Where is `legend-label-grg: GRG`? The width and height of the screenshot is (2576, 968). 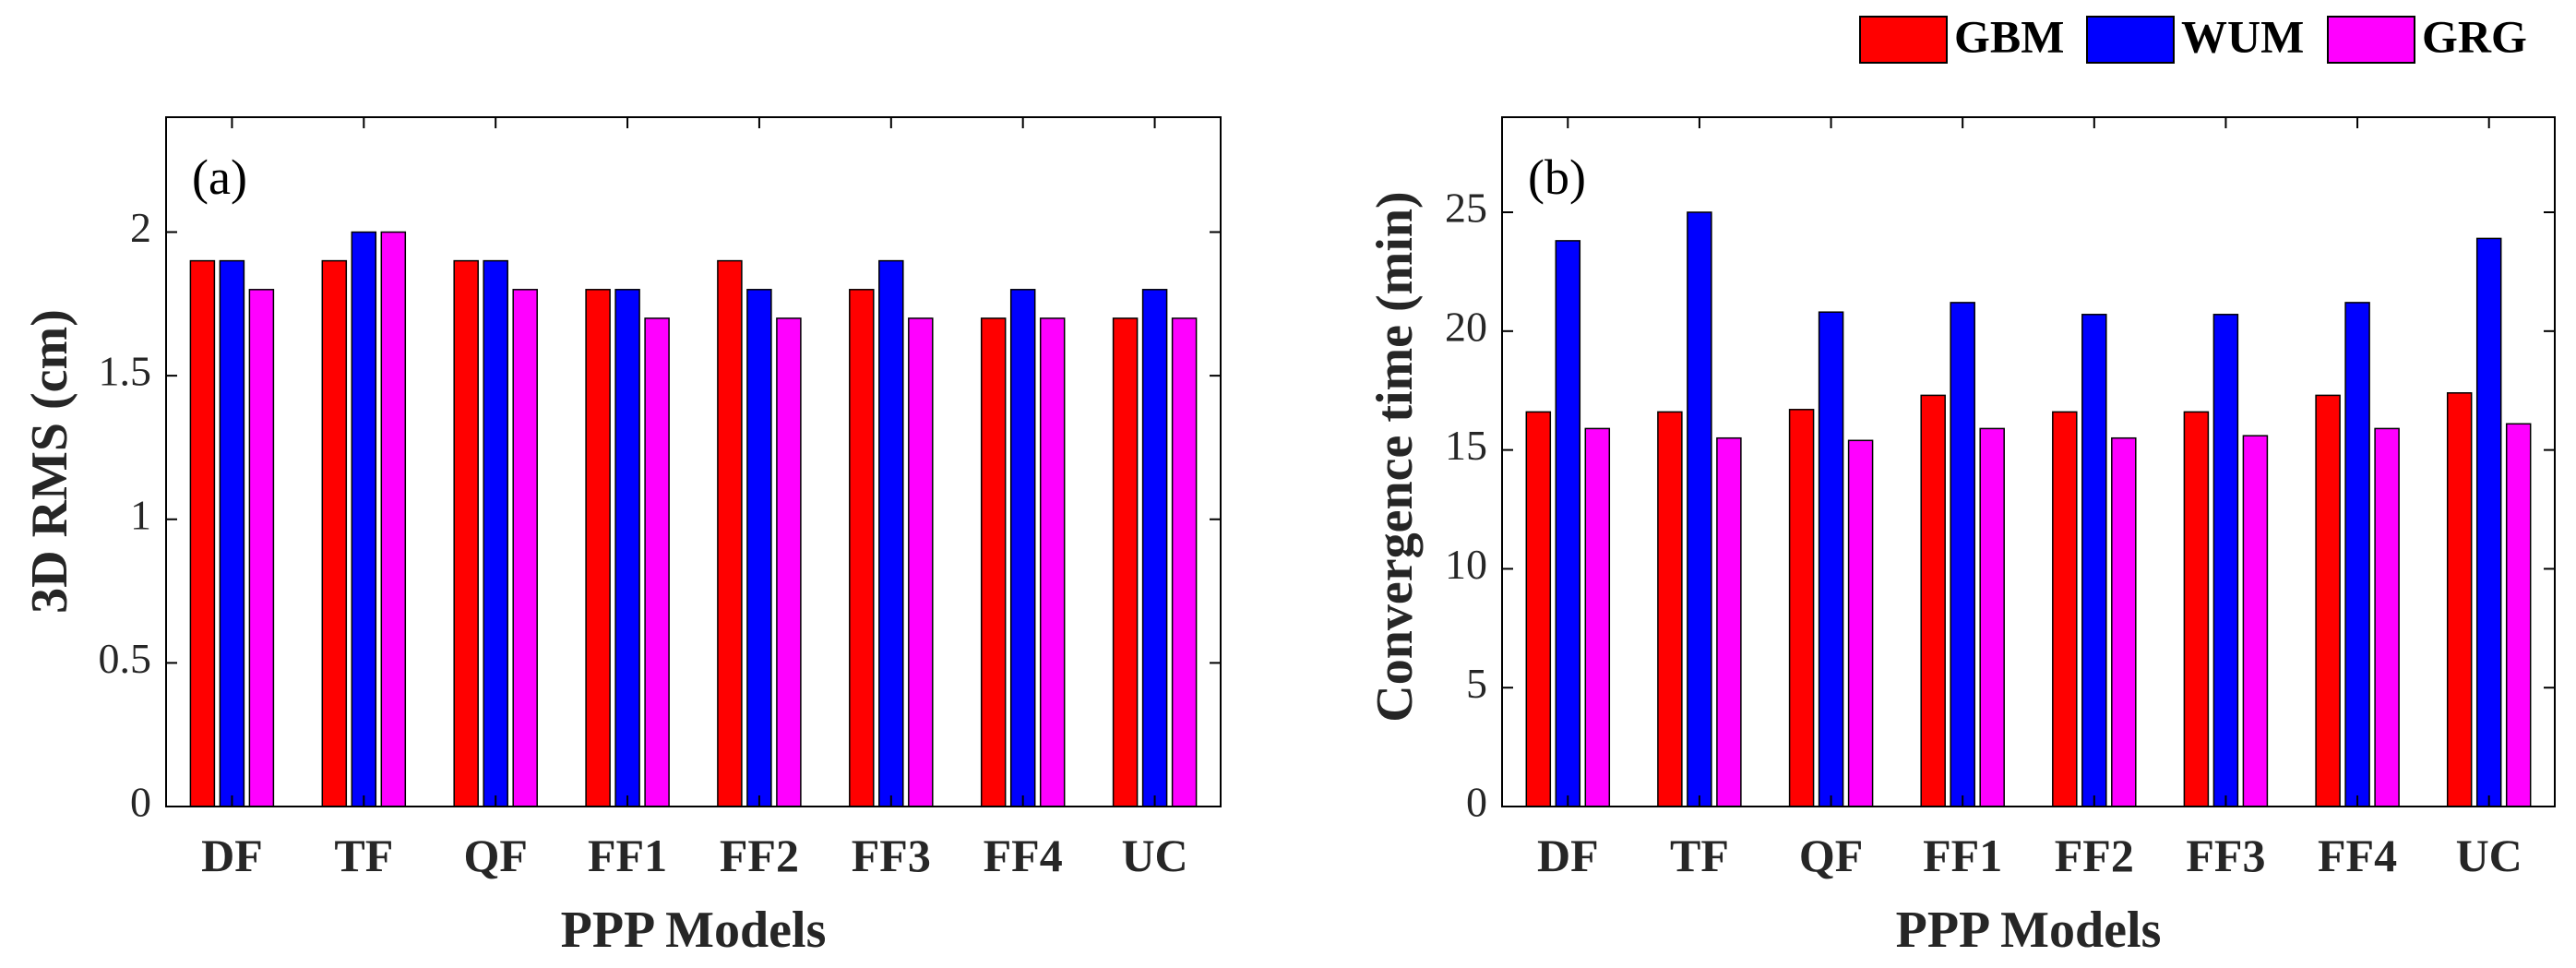 legend-label-grg: GRG is located at coordinates (2474, 36).